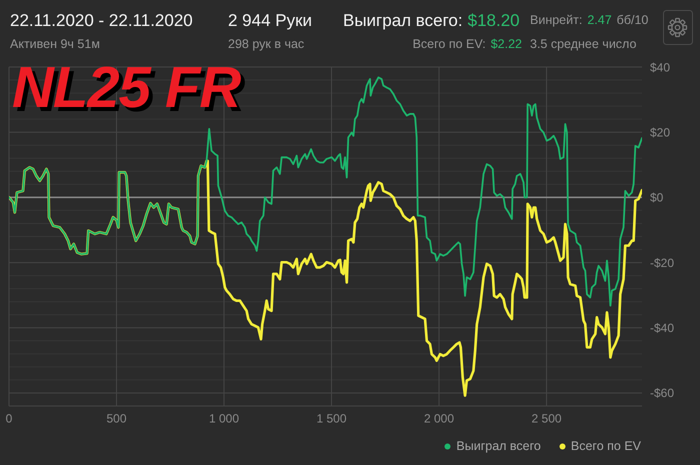  What do you see at coordinates (126, 87) in the screenshot?
I see `chart-title: NL25 FR` at bounding box center [126, 87].